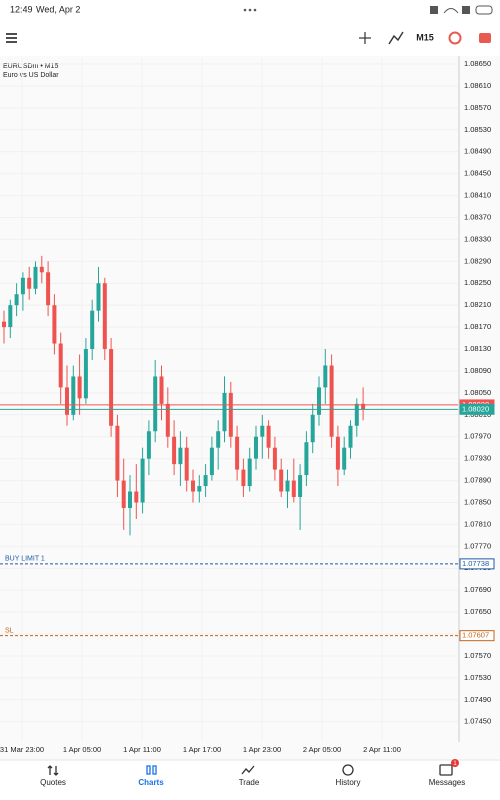 This screenshot has width=500, height=800. What do you see at coordinates (477, 458) in the screenshot?
I see `y-tick-label: 1.07930` at bounding box center [477, 458].